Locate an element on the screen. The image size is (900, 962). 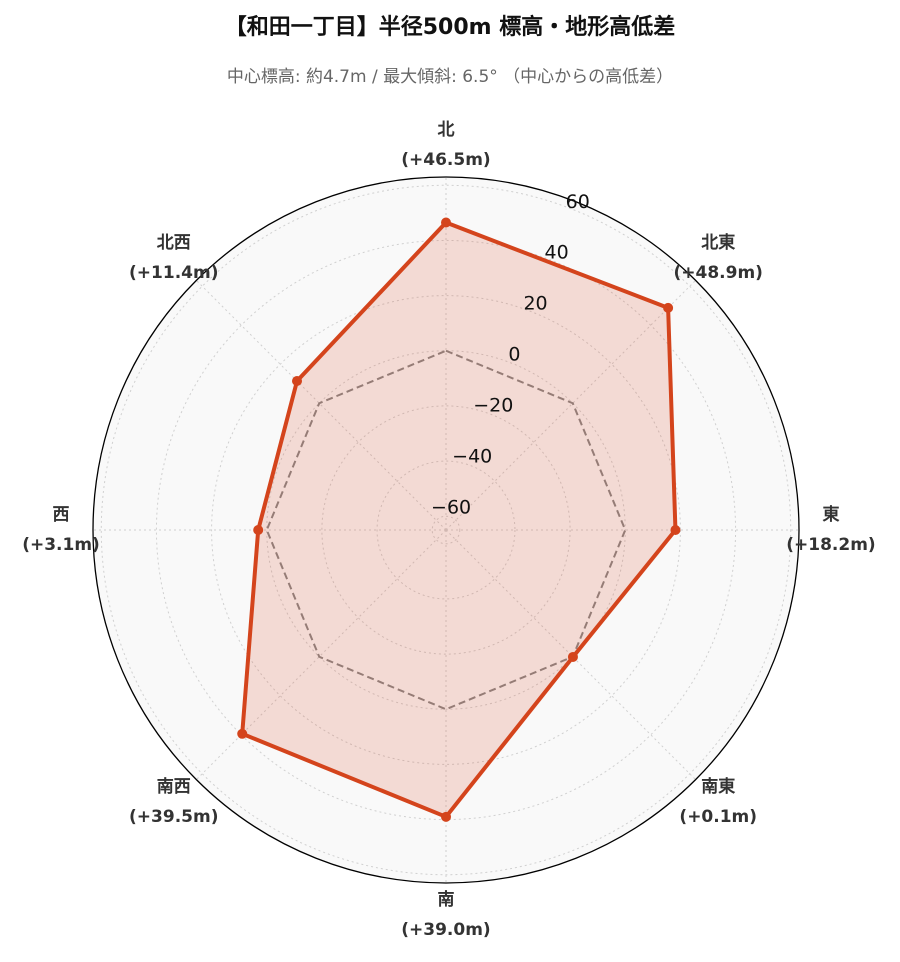
category-label: 西 is located at coordinates (61, 515).